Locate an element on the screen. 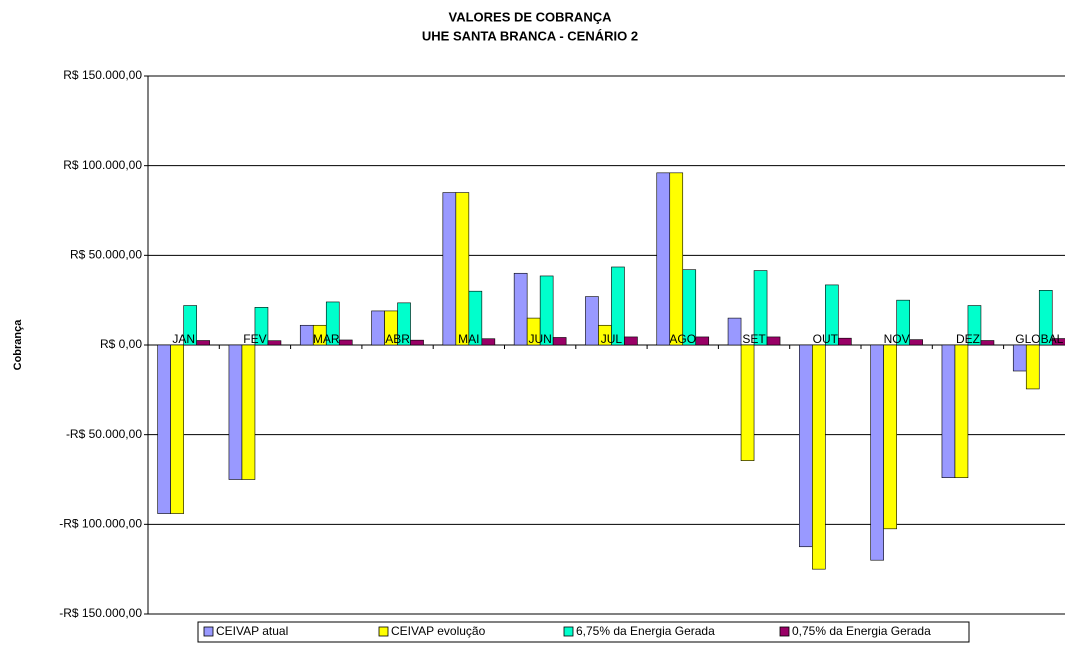 Image resolution: width=1065 pixels, height=663 pixels. x-tick-label: ABR is located at coordinates (397, 339).